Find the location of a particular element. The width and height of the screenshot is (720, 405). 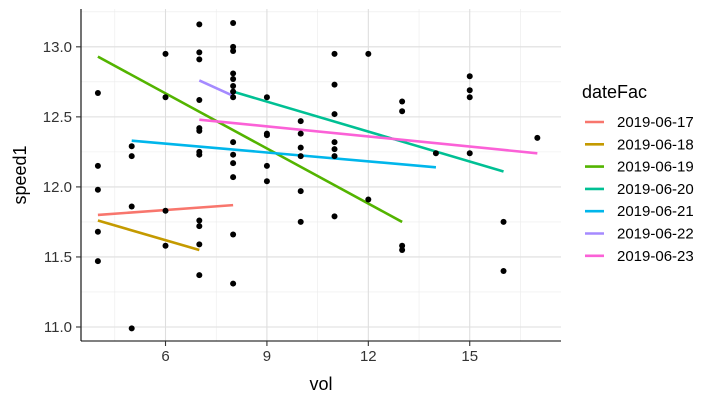

y-axis-title: speed1 is located at coordinates (20, 174).